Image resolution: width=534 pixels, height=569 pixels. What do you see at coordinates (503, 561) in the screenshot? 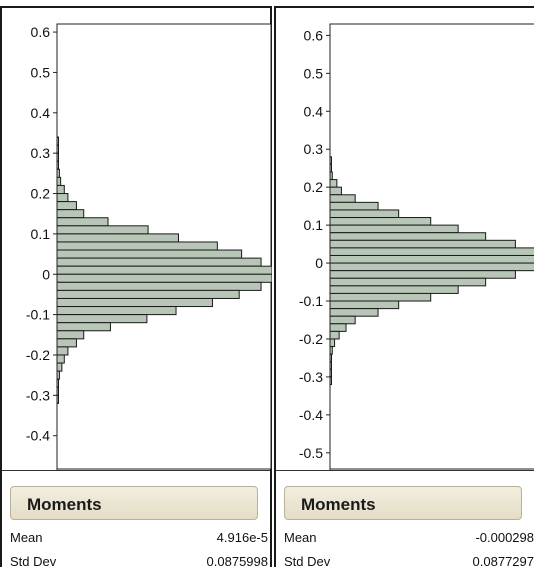
I see `stat-value: 0.0877297` at bounding box center [503, 561].